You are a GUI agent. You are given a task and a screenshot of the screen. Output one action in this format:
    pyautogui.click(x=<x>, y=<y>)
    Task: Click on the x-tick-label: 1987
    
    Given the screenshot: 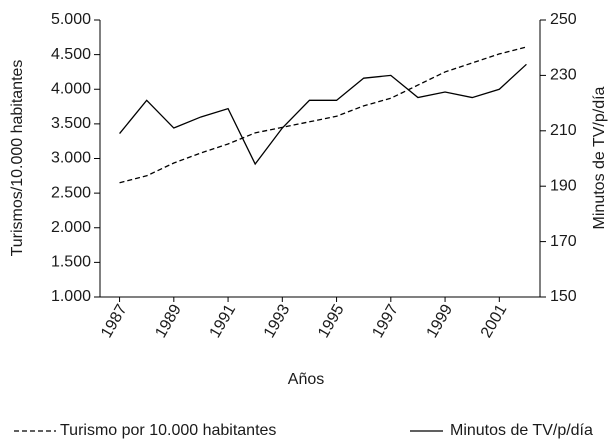 What is the action you would take?
    pyautogui.click(x=114, y=321)
    